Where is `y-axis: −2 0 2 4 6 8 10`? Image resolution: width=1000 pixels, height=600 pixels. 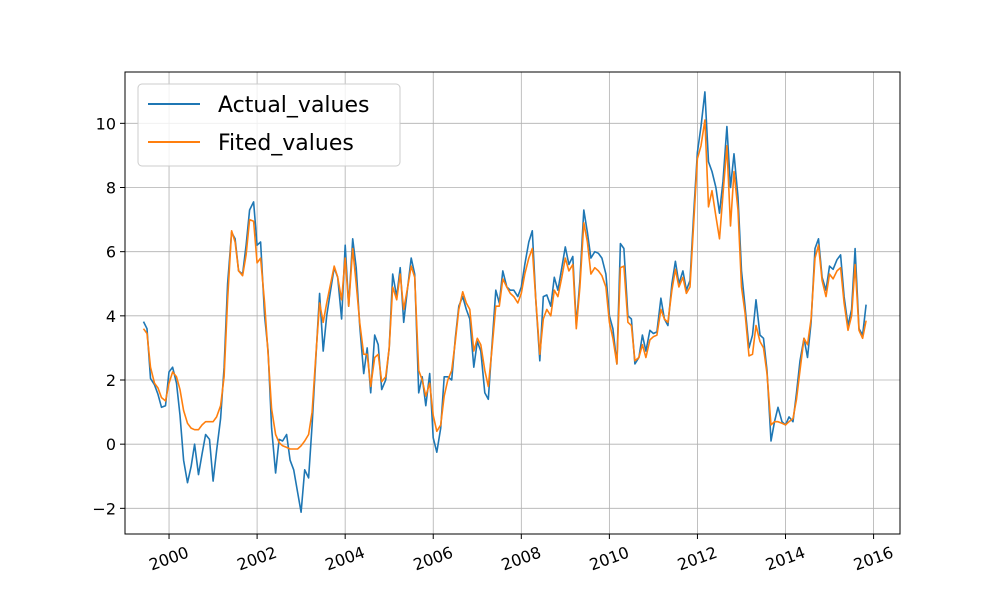
y-axis: −2 0 2 4 6 8 10 is located at coordinates (108, 316).